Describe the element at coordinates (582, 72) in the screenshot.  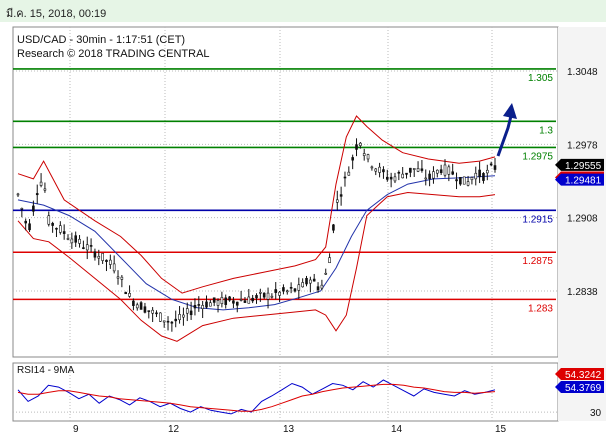
I see `price-tick-label: 1.3048` at that location.